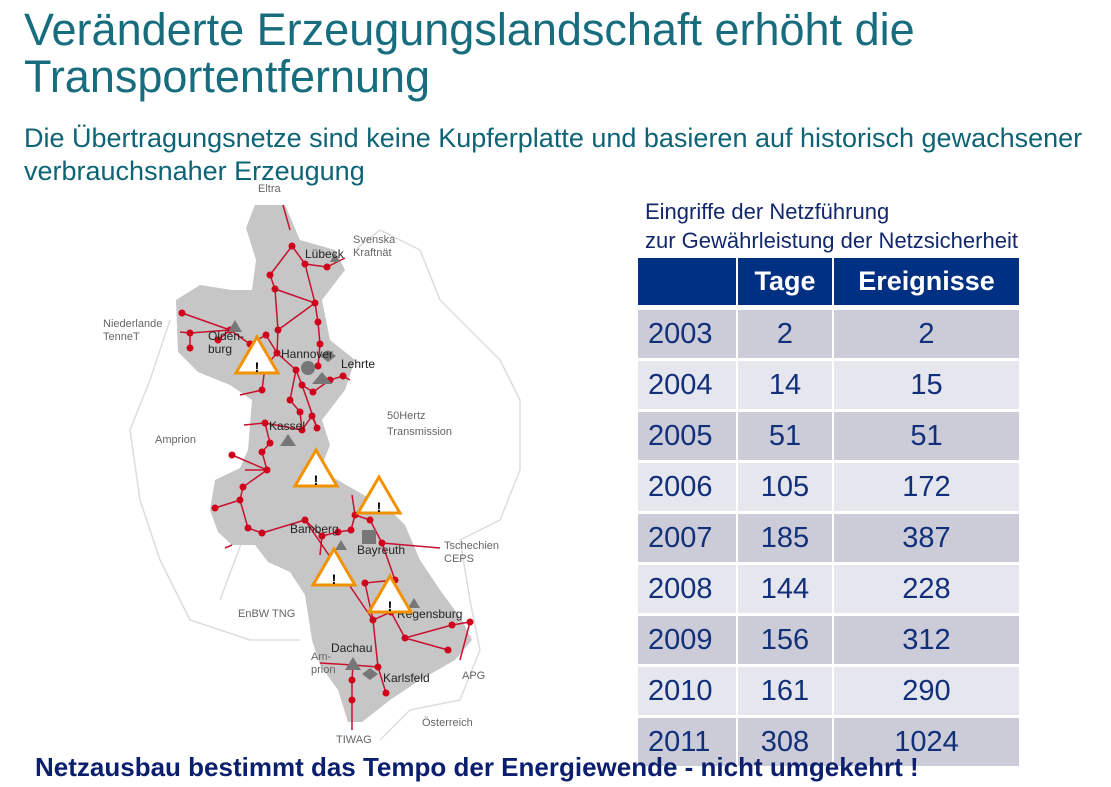 Image resolution: width=1111 pixels, height=787 pixels. I want to click on cell-ereignisse: 51, so click(926, 437).